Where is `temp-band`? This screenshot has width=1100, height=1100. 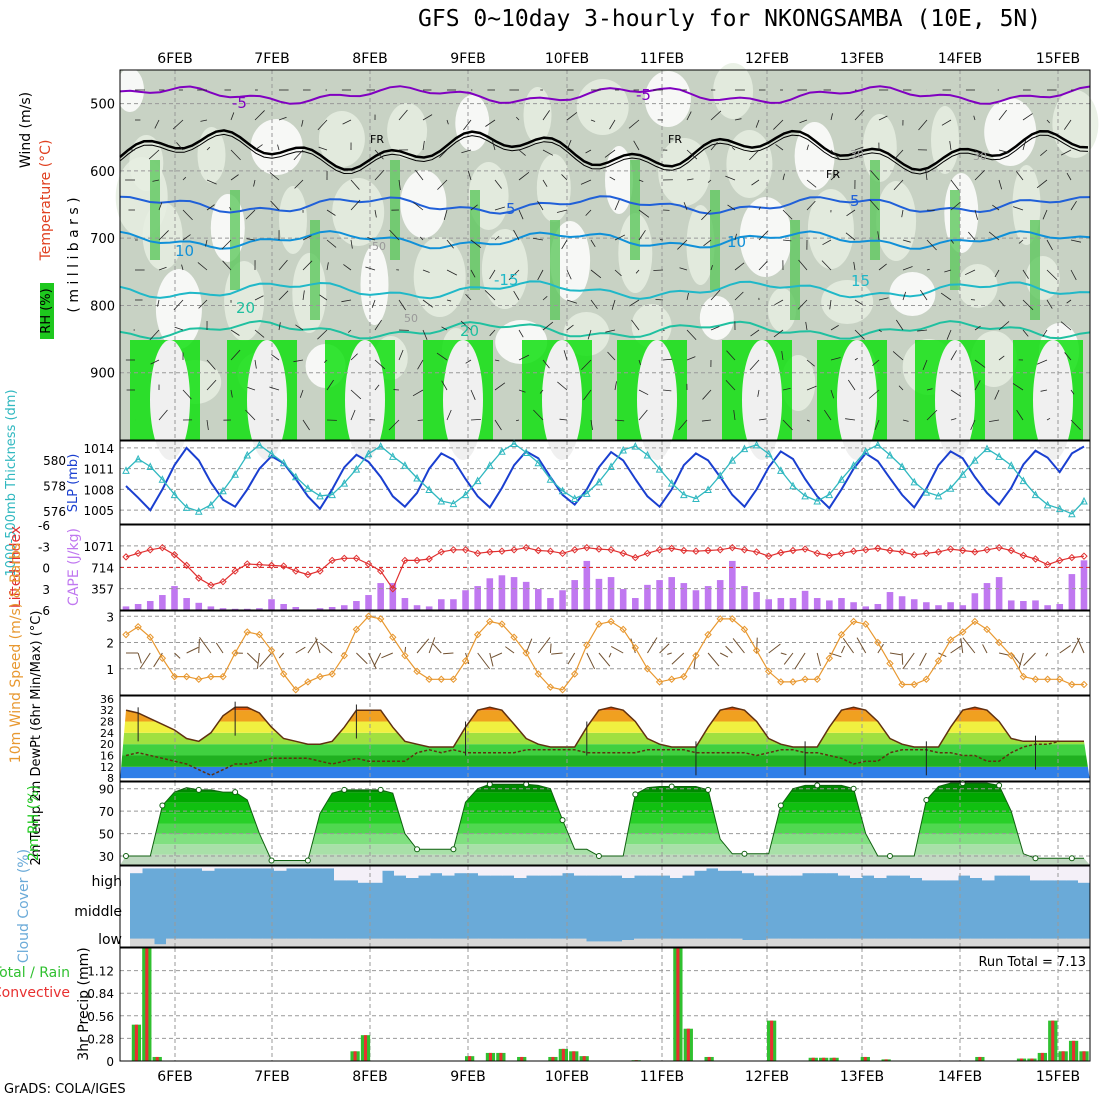 temp-band is located at coordinates (605, 761).